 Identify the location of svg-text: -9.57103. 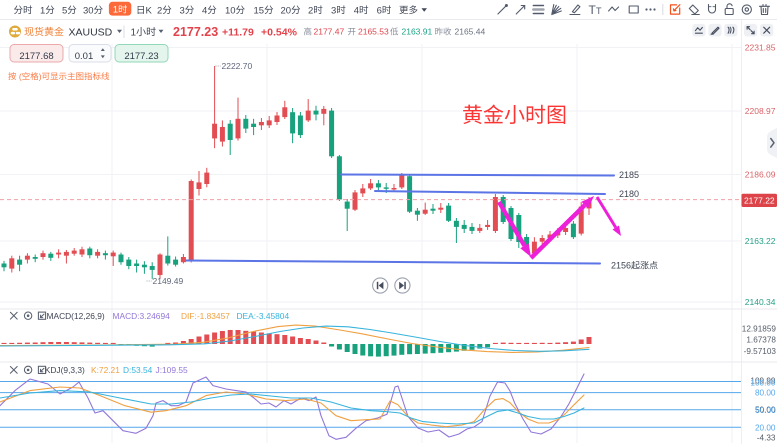
(760, 351).